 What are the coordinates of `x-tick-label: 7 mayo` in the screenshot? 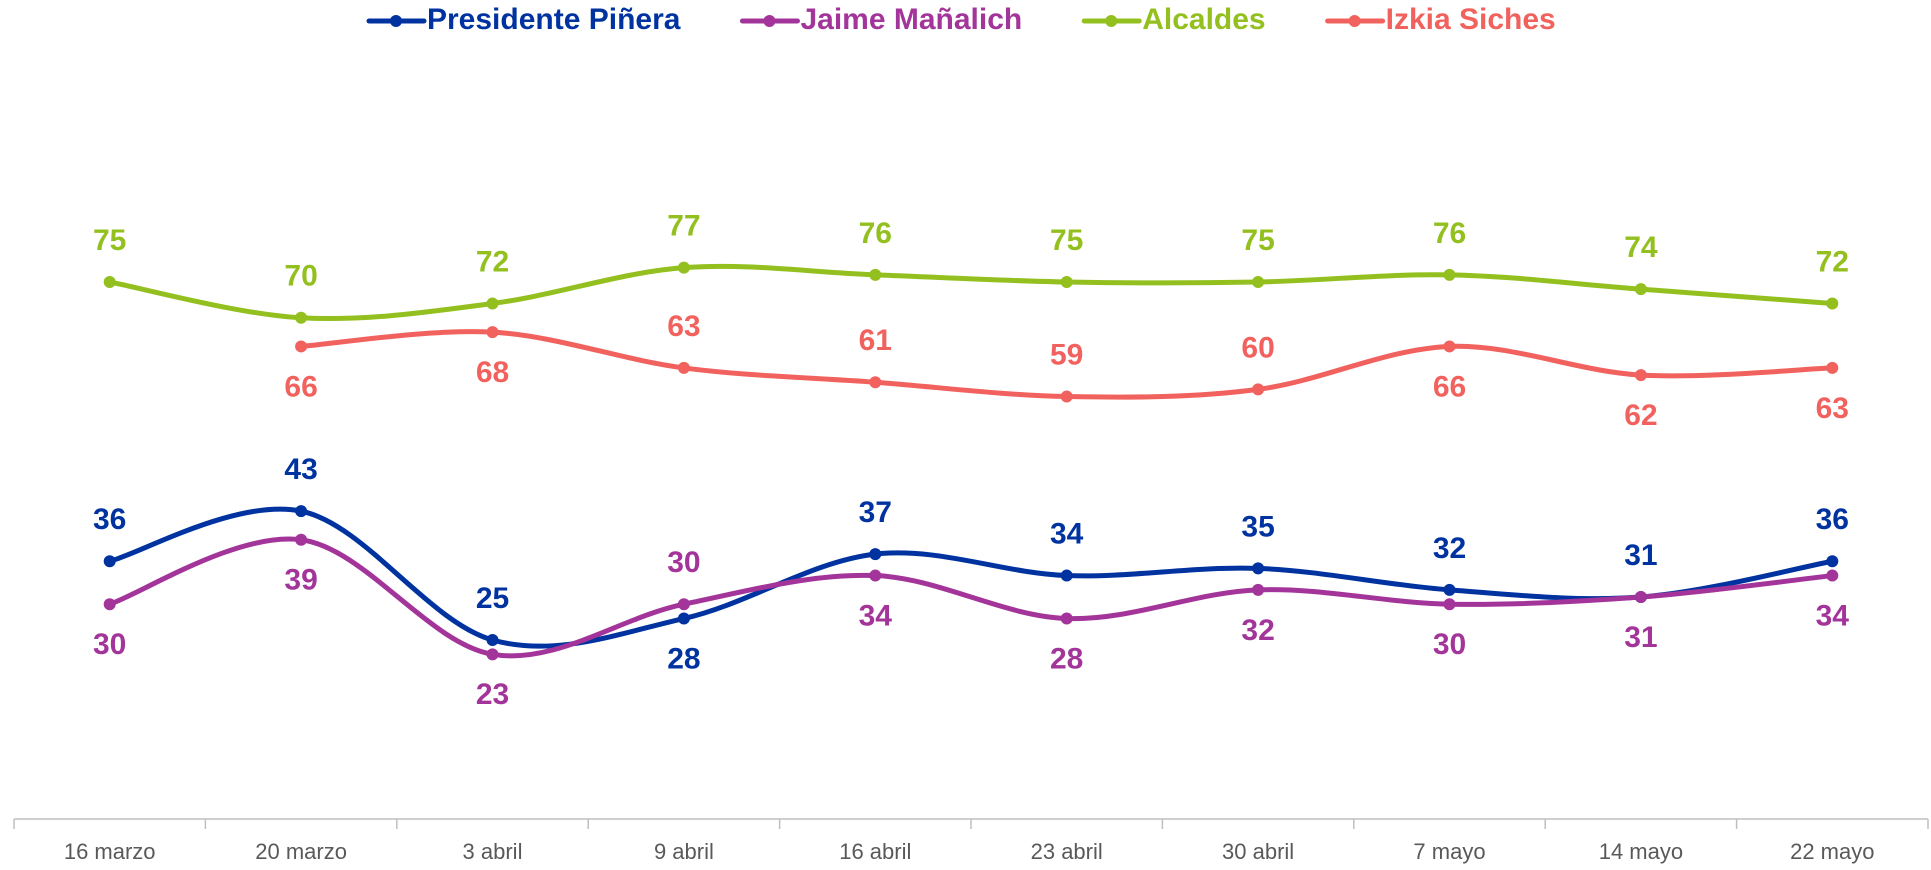 It's located at (1449, 851).